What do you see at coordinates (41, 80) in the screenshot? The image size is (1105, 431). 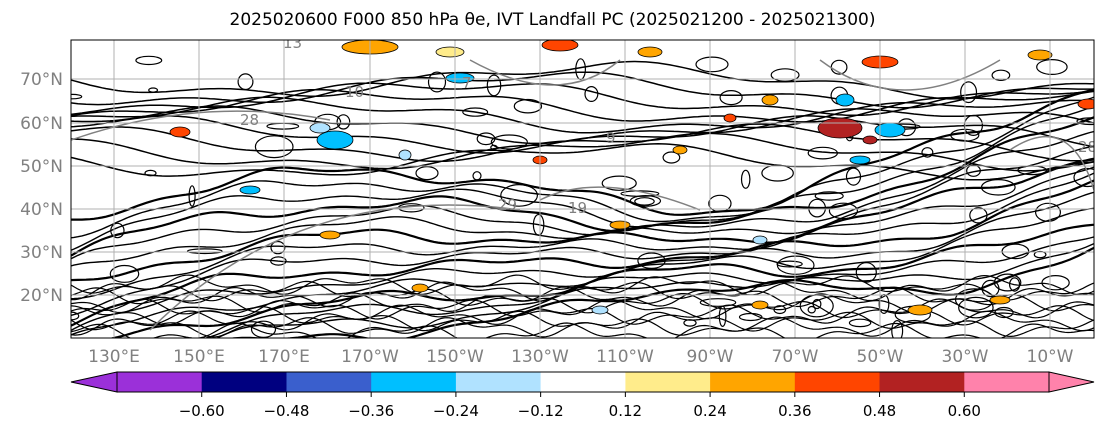 I see `lat-label: 70°N` at bounding box center [41, 80].